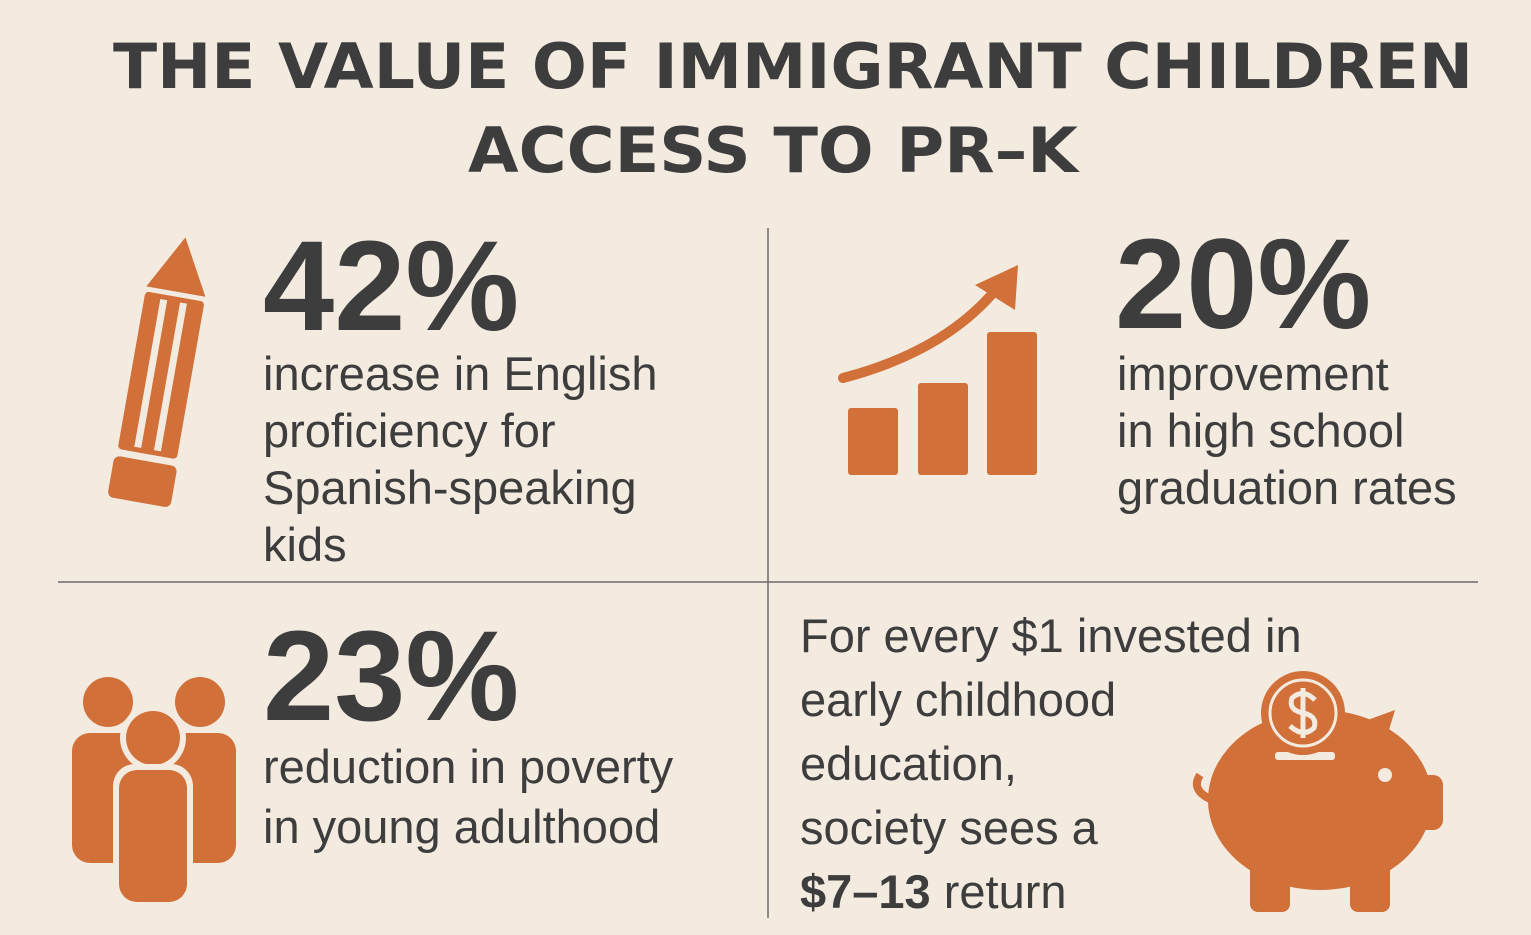  Describe the element at coordinates (793, 66) in the screenshot. I see `title-line: THE VALUE OF IMMIGRANT CHILDREN` at that location.